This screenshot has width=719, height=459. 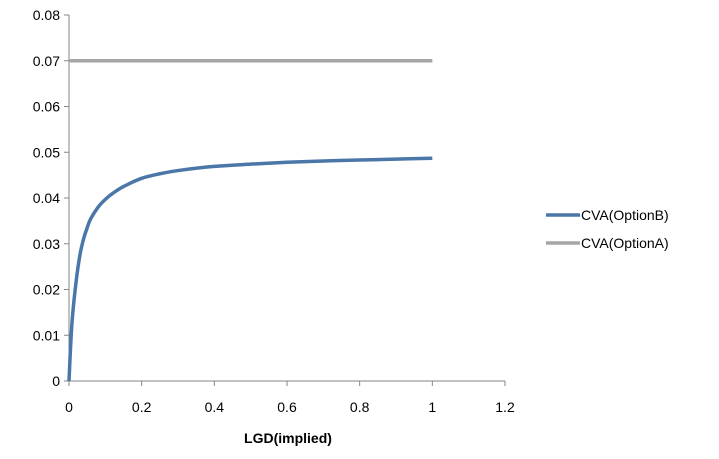 What do you see at coordinates (287, 407) in the screenshot?
I see `x-tick-label: 0.6` at bounding box center [287, 407].